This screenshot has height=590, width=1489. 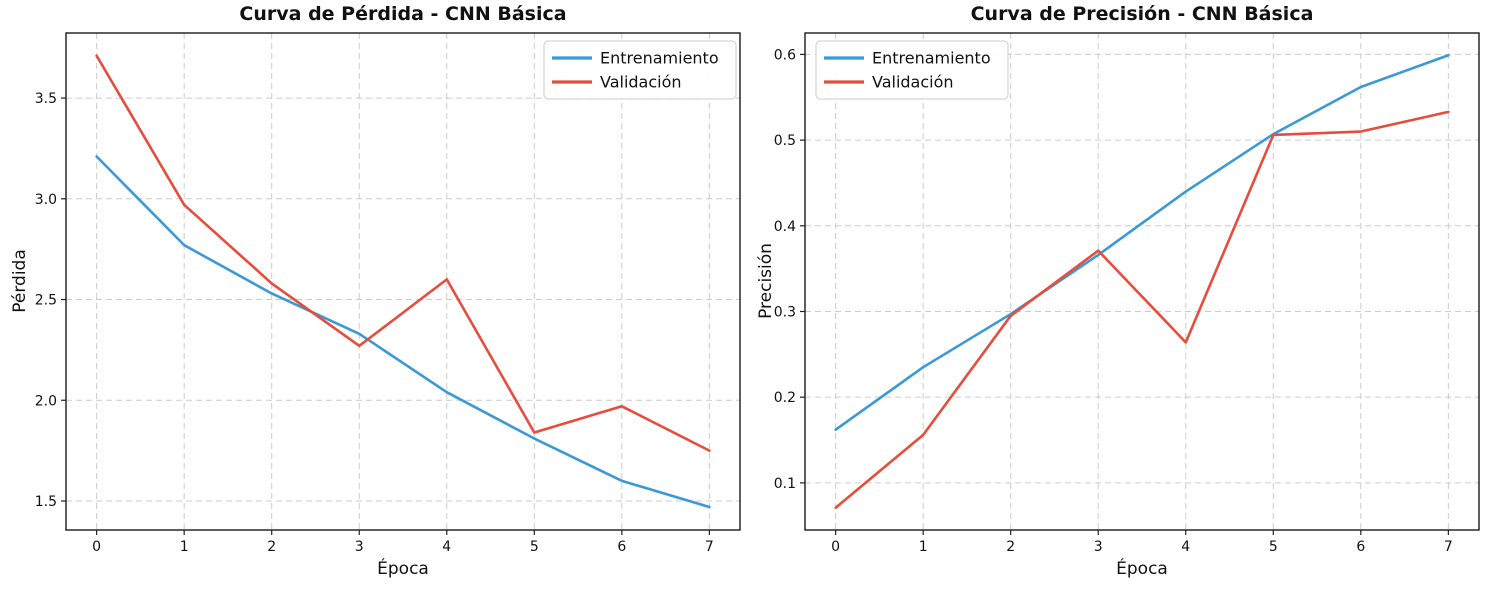 What do you see at coordinates (785, 312) in the screenshot?
I see `y-tick-label: 0.3` at bounding box center [785, 312].